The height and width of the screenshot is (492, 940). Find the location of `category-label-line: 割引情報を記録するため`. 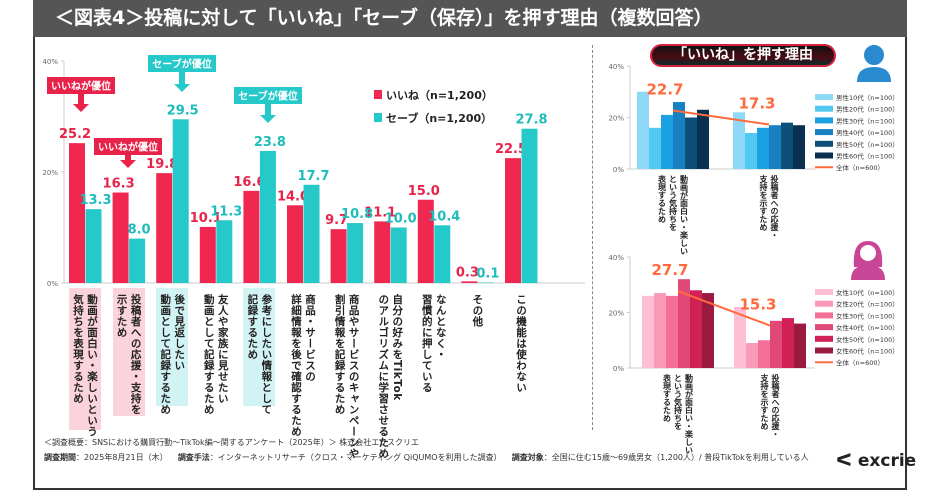

category-label-line: 割引情報を記録するため is located at coordinates (339, 354).